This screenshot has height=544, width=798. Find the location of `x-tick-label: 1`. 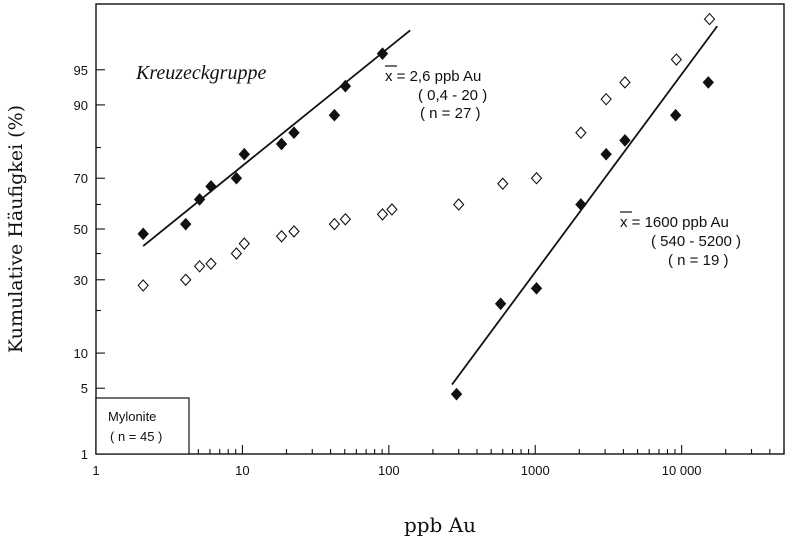

x-tick-label: 1 is located at coordinates (95, 470).